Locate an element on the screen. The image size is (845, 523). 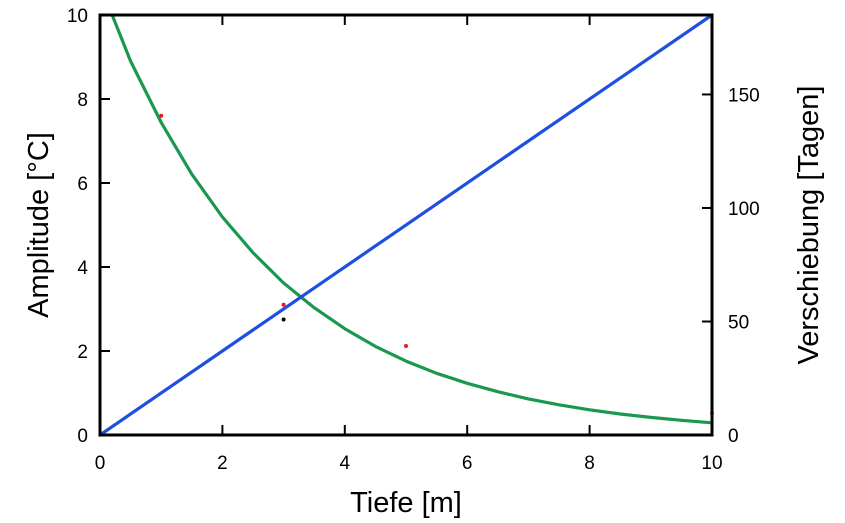
y-tick-label: 6 is located at coordinates (82, 184).